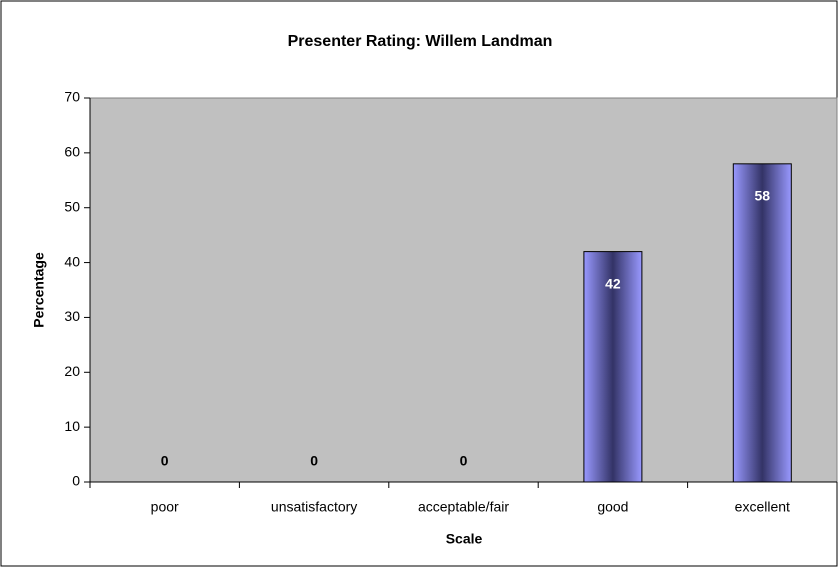  Describe the element at coordinates (72, 316) in the screenshot. I see `y-tick-label: 30` at that location.